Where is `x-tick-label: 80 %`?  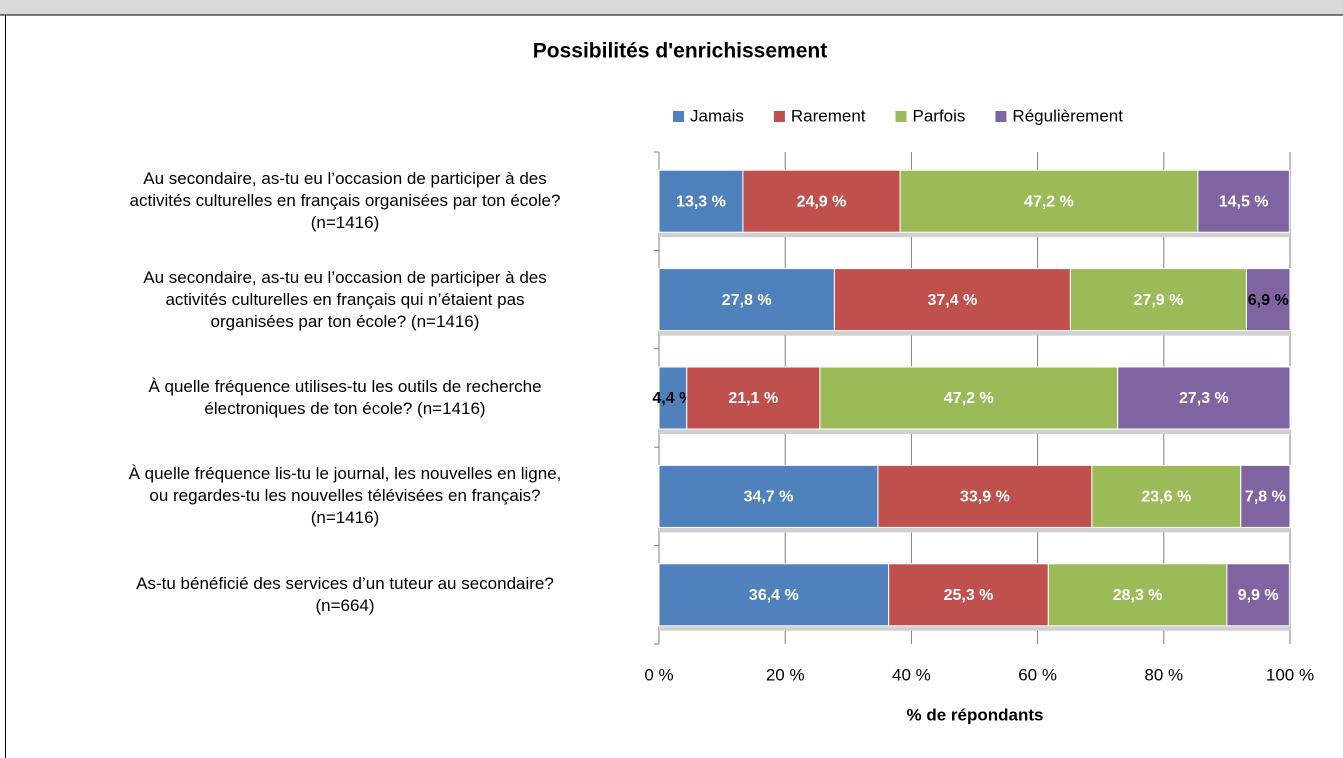
x-tick-label: 80 % is located at coordinates (1163, 674).